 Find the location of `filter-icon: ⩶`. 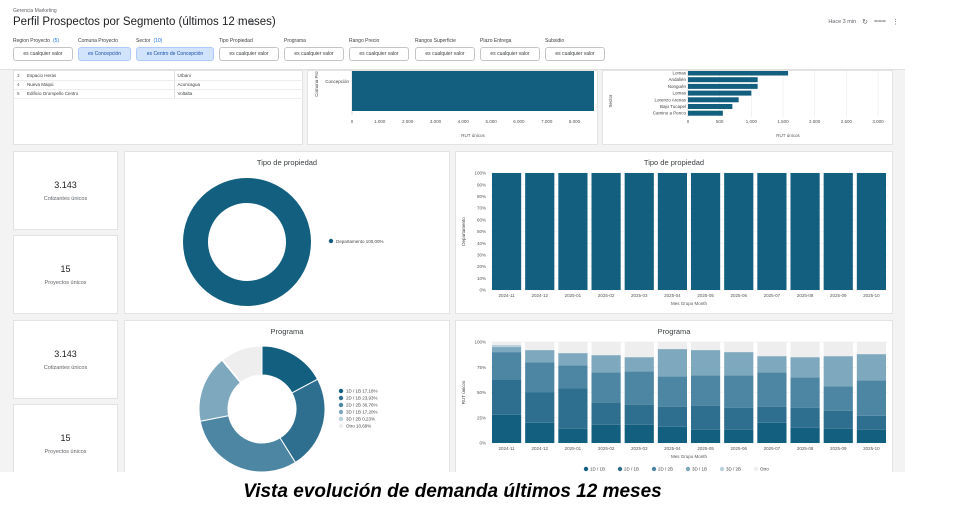

filter-icon: ⩶ is located at coordinates (880, 21).